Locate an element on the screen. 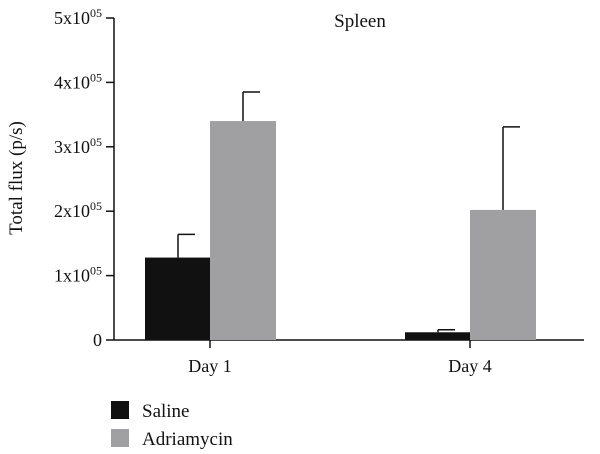 The height and width of the screenshot is (454, 600). x-tick-label: Day 1 is located at coordinates (210, 366).